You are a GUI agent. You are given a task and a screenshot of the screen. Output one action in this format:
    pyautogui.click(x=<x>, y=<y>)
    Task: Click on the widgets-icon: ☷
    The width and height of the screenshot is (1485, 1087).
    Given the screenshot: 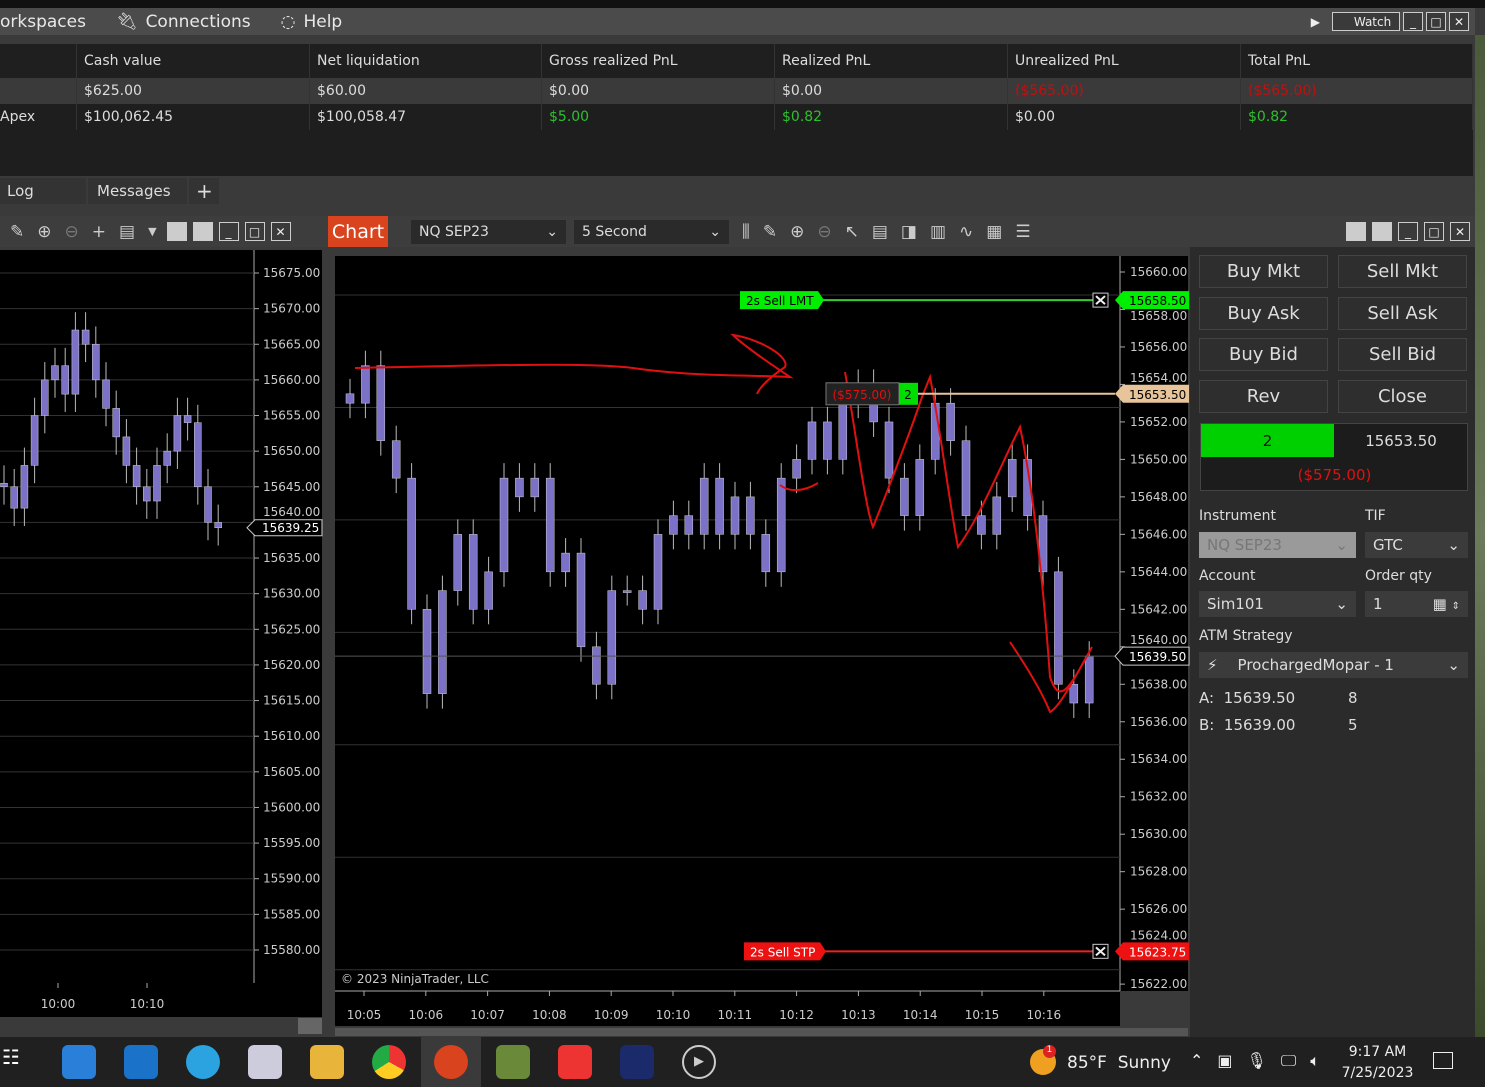 What is the action you would take?
    pyautogui.click(x=11, y=1057)
    